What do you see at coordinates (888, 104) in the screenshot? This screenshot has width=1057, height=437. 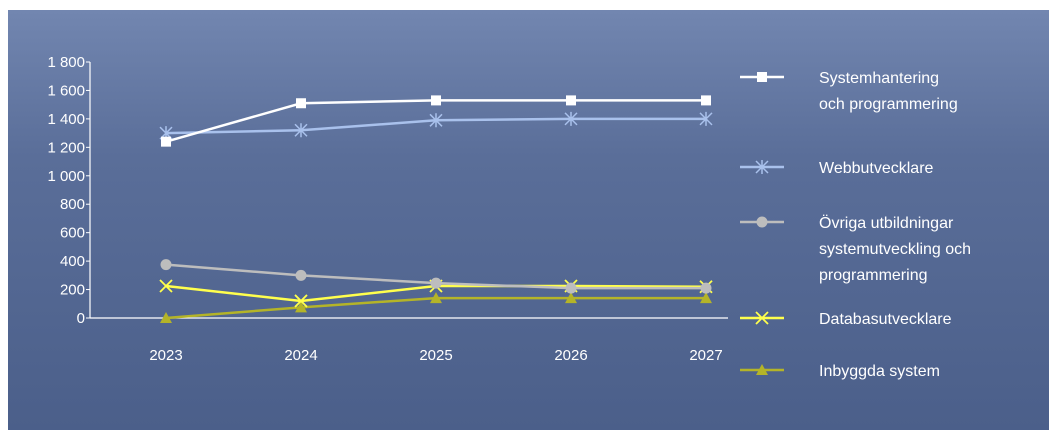 I see `legend-label: och programmering` at bounding box center [888, 104].